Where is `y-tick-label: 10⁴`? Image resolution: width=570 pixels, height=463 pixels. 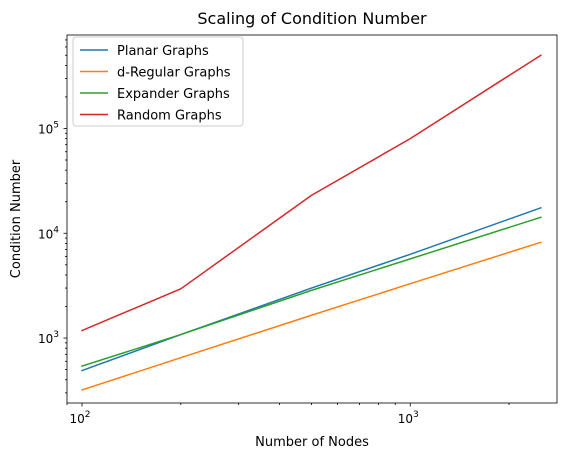 y-tick-label: 10⁴ is located at coordinates (48, 233).